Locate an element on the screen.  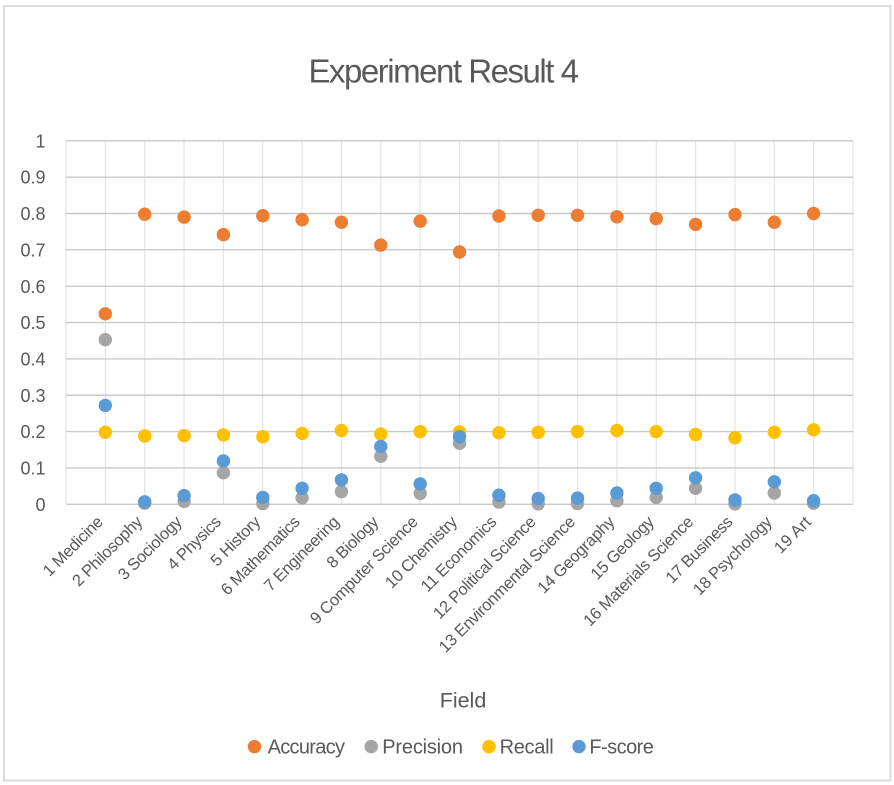
svg-text: F-score is located at coordinates (621, 748).